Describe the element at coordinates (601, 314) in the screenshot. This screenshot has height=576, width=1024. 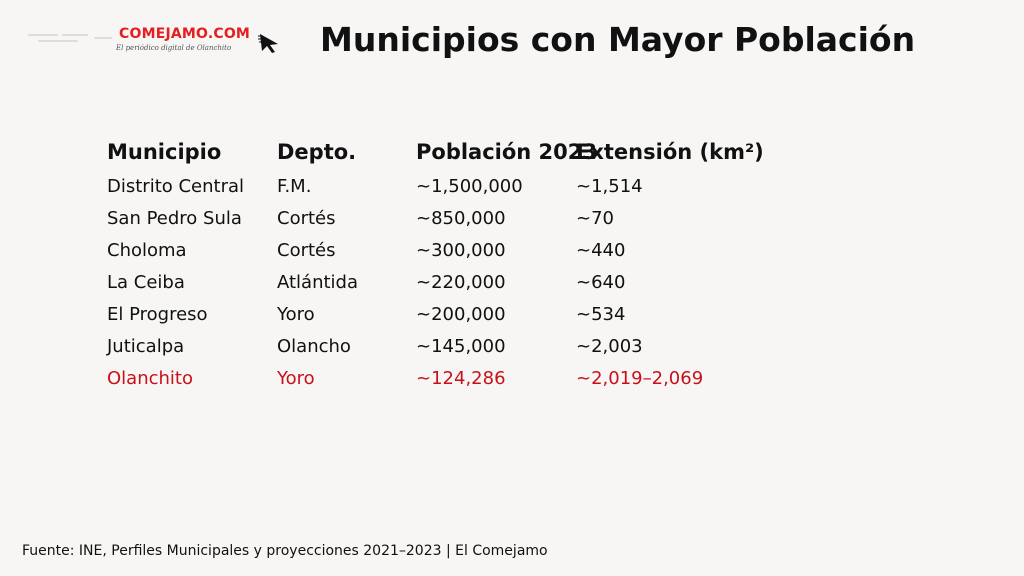
I see `table-cell: ~534` at that location.